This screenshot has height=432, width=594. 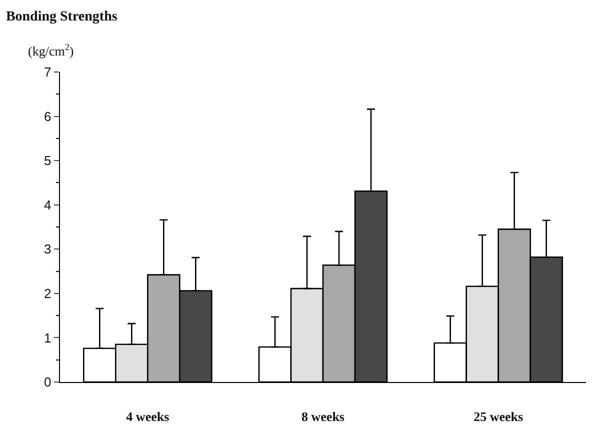 I want to click on x-tick-label: 4 weeks, so click(x=148, y=416).